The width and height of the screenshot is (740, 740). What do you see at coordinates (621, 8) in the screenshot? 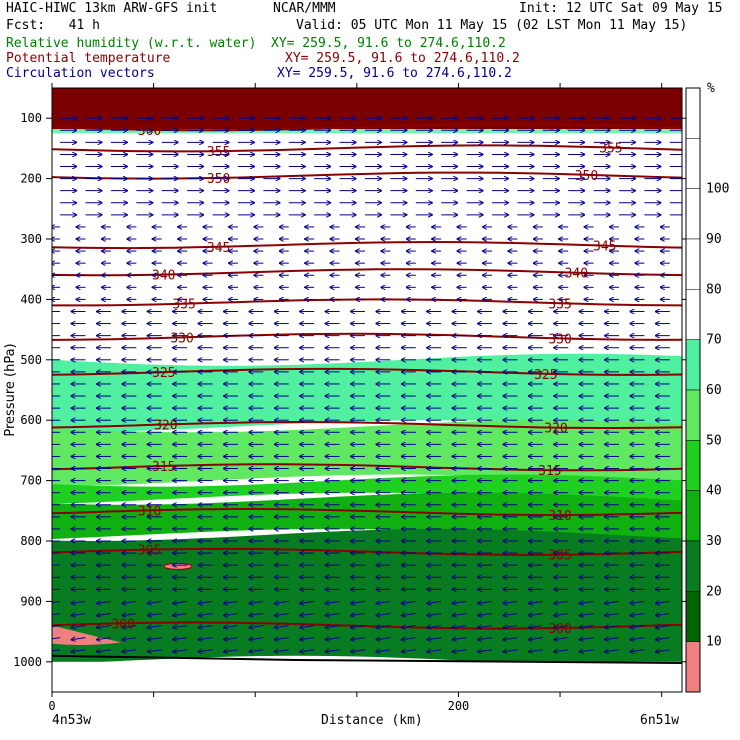
I see `init-time: Init: 12 UTC Sat 09 May 15` at bounding box center [621, 8].